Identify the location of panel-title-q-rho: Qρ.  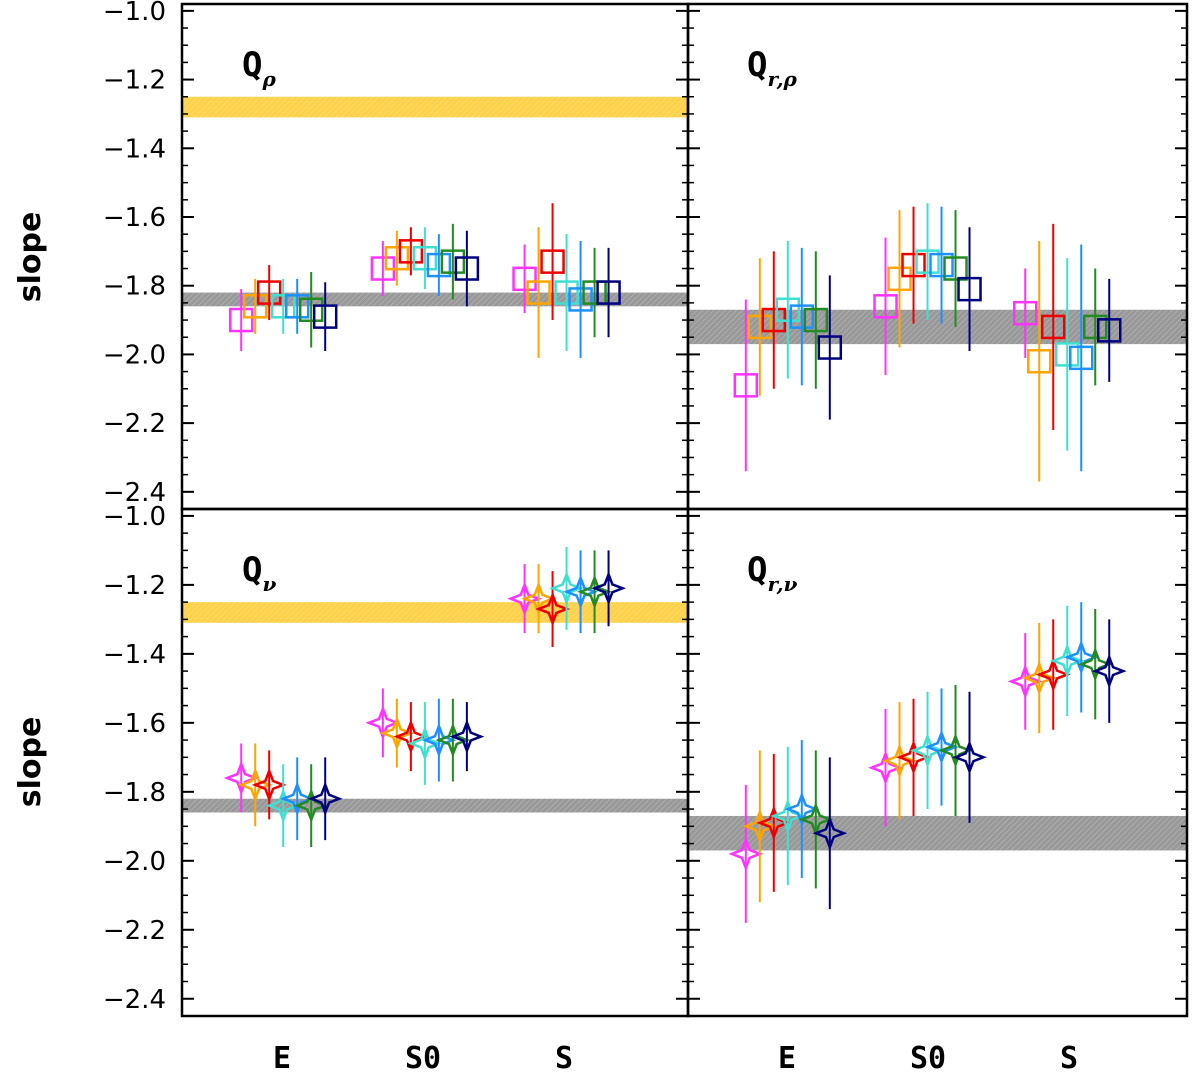
(259, 68).